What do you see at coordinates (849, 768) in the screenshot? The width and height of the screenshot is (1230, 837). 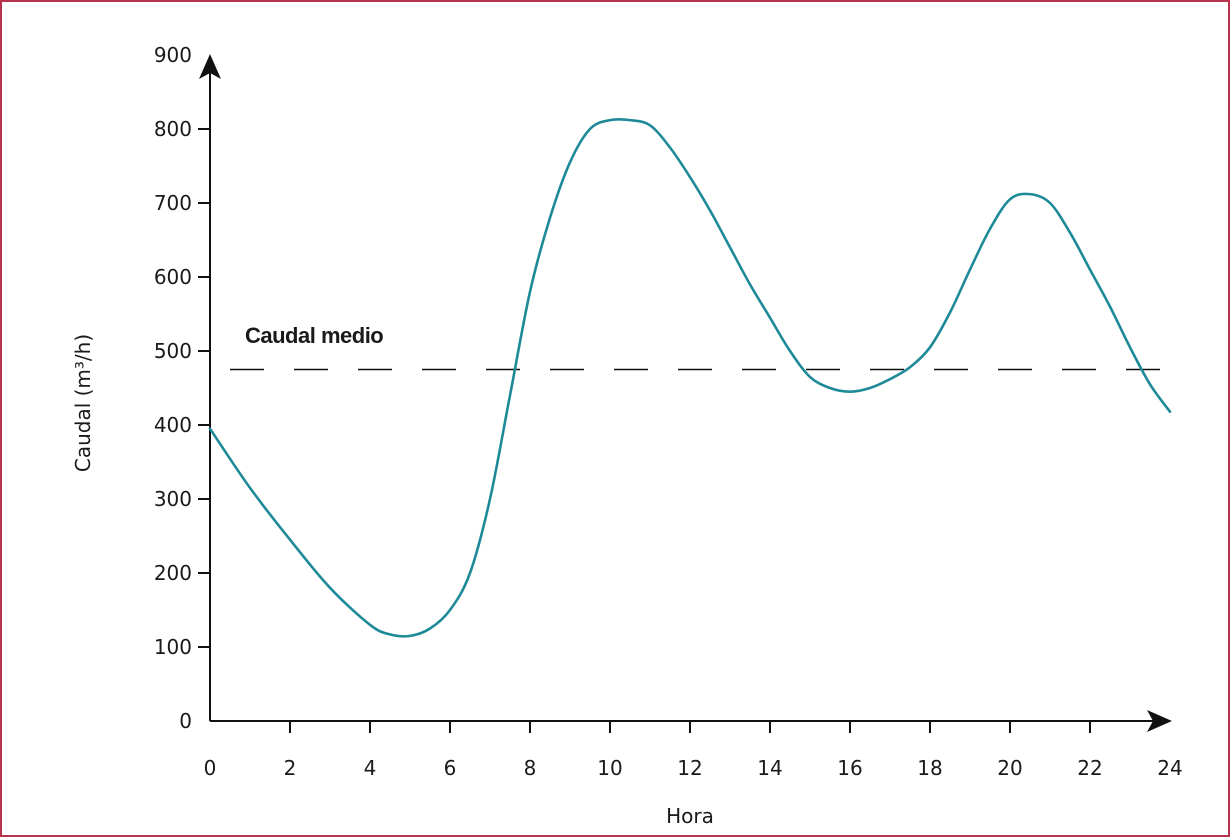 I see `x-tick-label: 16` at bounding box center [849, 768].